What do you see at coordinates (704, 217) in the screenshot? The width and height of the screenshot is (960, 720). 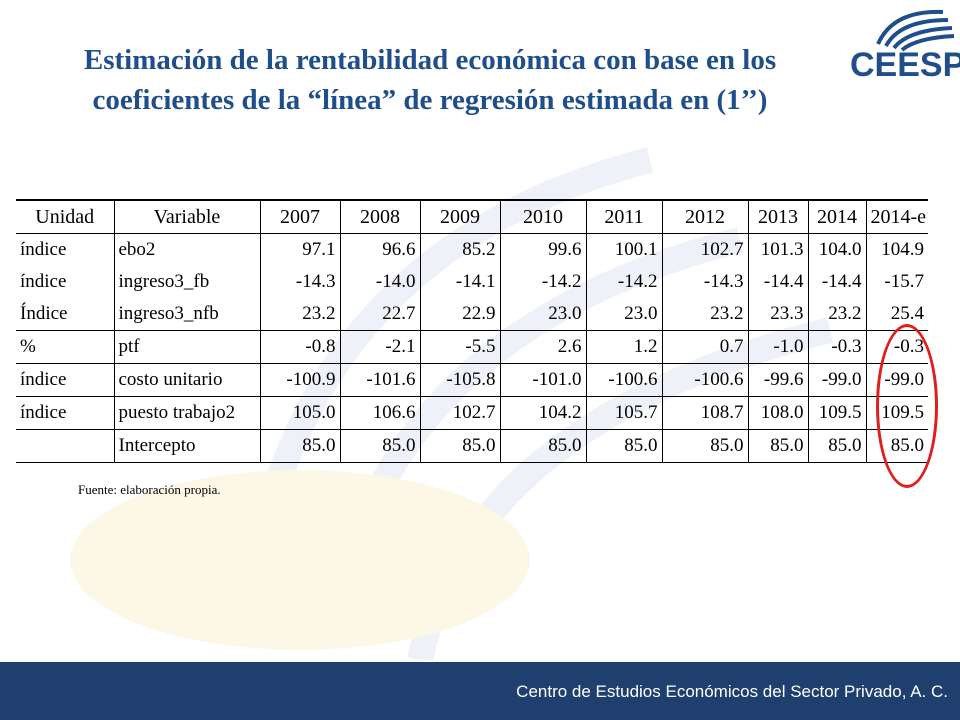 I see `header-cell: 2012` at bounding box center [704, 217].